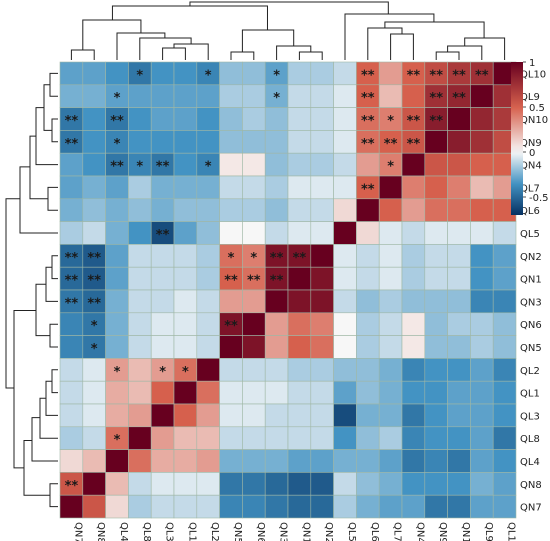 This screenshot has height=541, width=550. I want to click on heatmap-cell-QN3-QN2, so click(322, 301).